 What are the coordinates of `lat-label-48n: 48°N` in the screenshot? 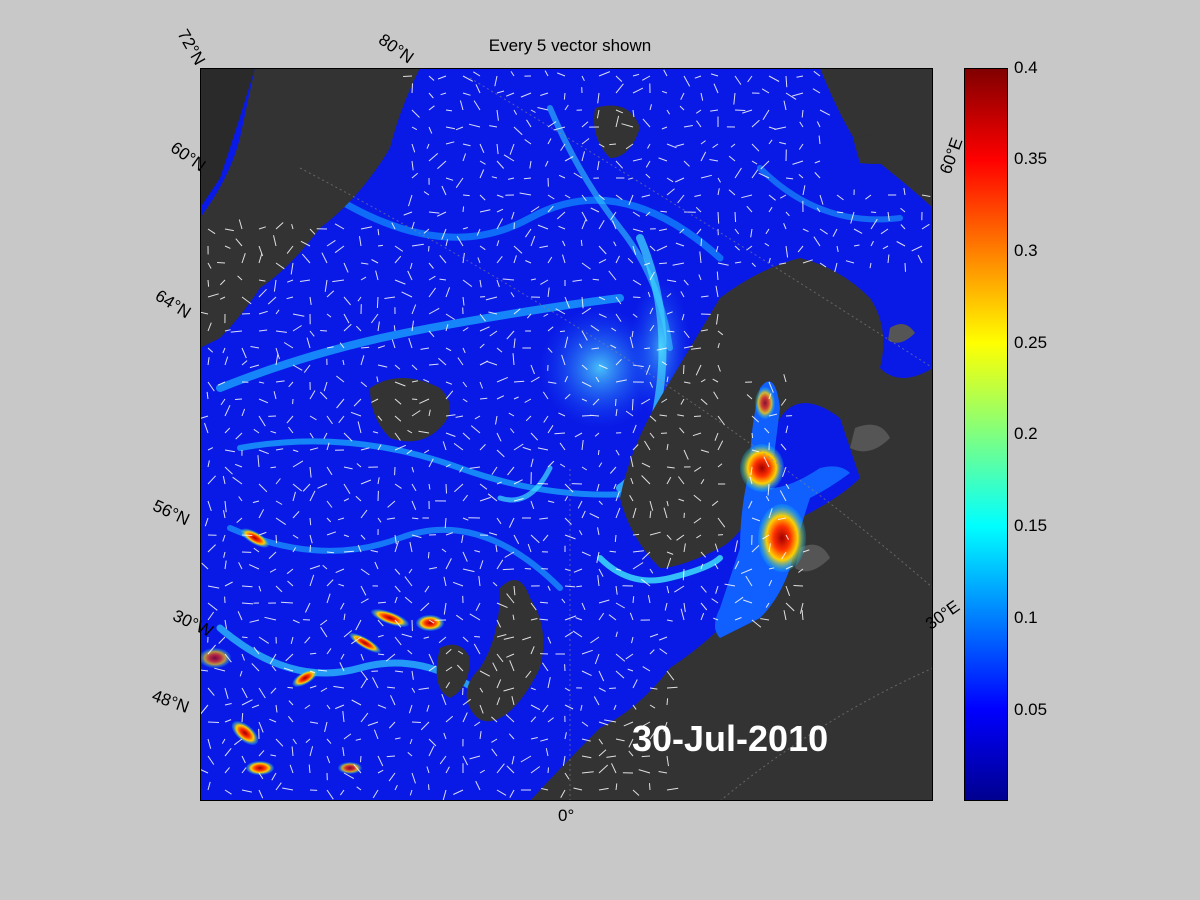 It's located at (170, 701).